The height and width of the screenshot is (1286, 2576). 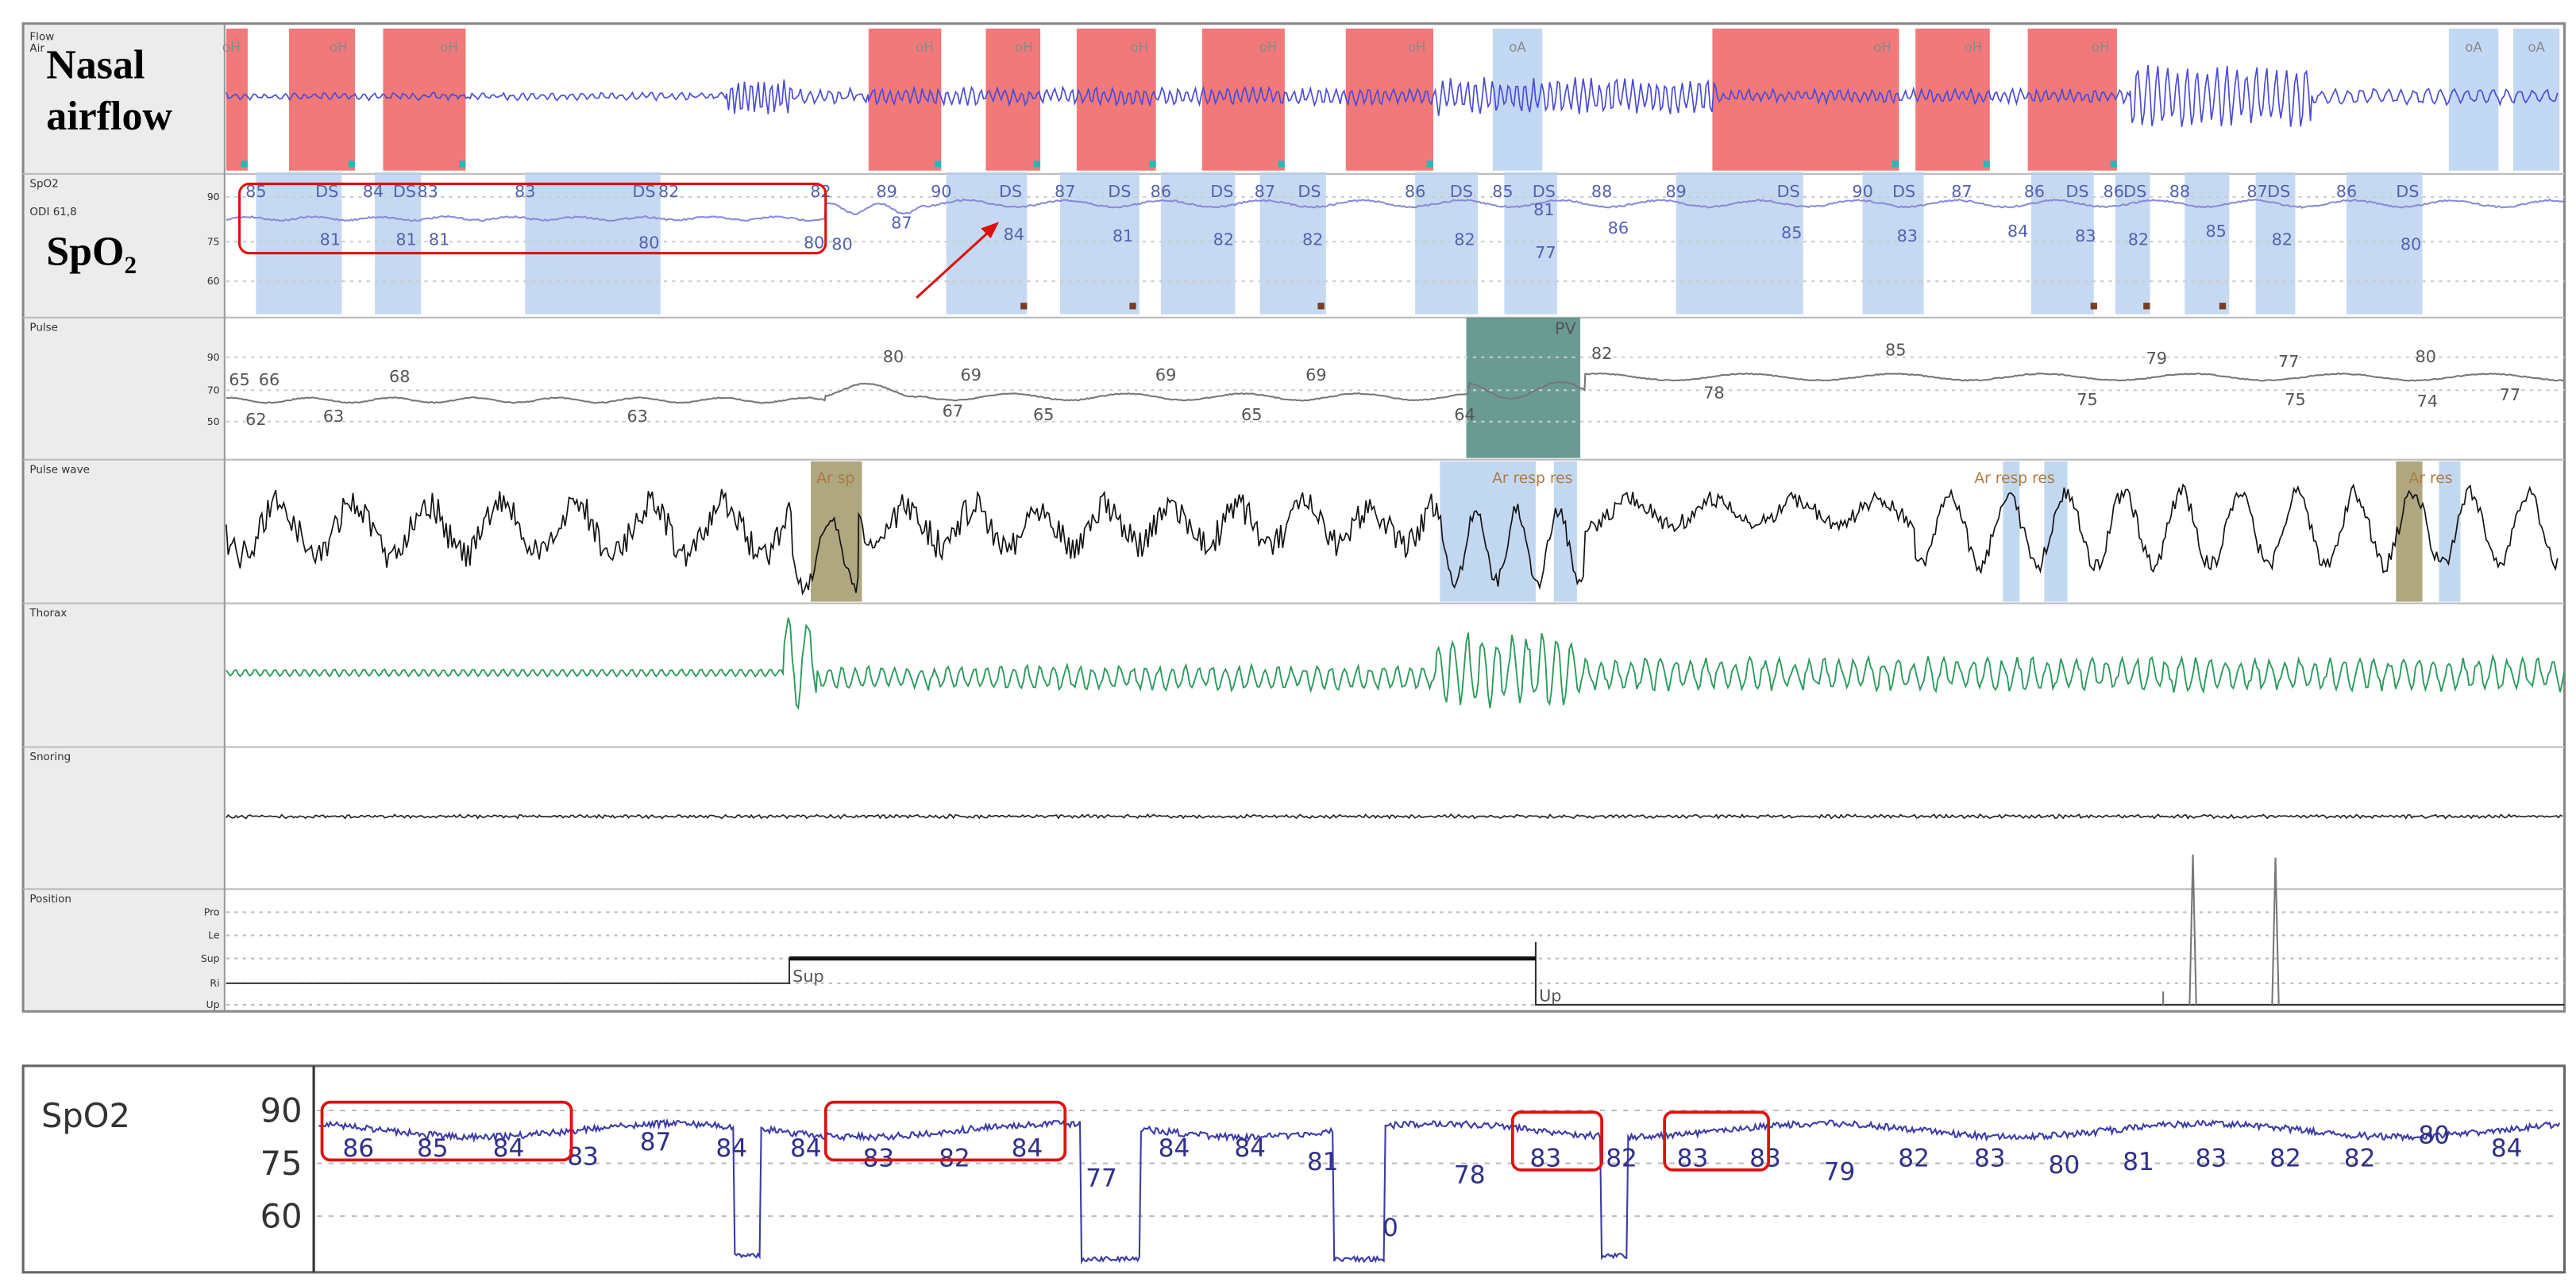 I want to click on panel-title: SpO2, so click(x=85, y=1115).